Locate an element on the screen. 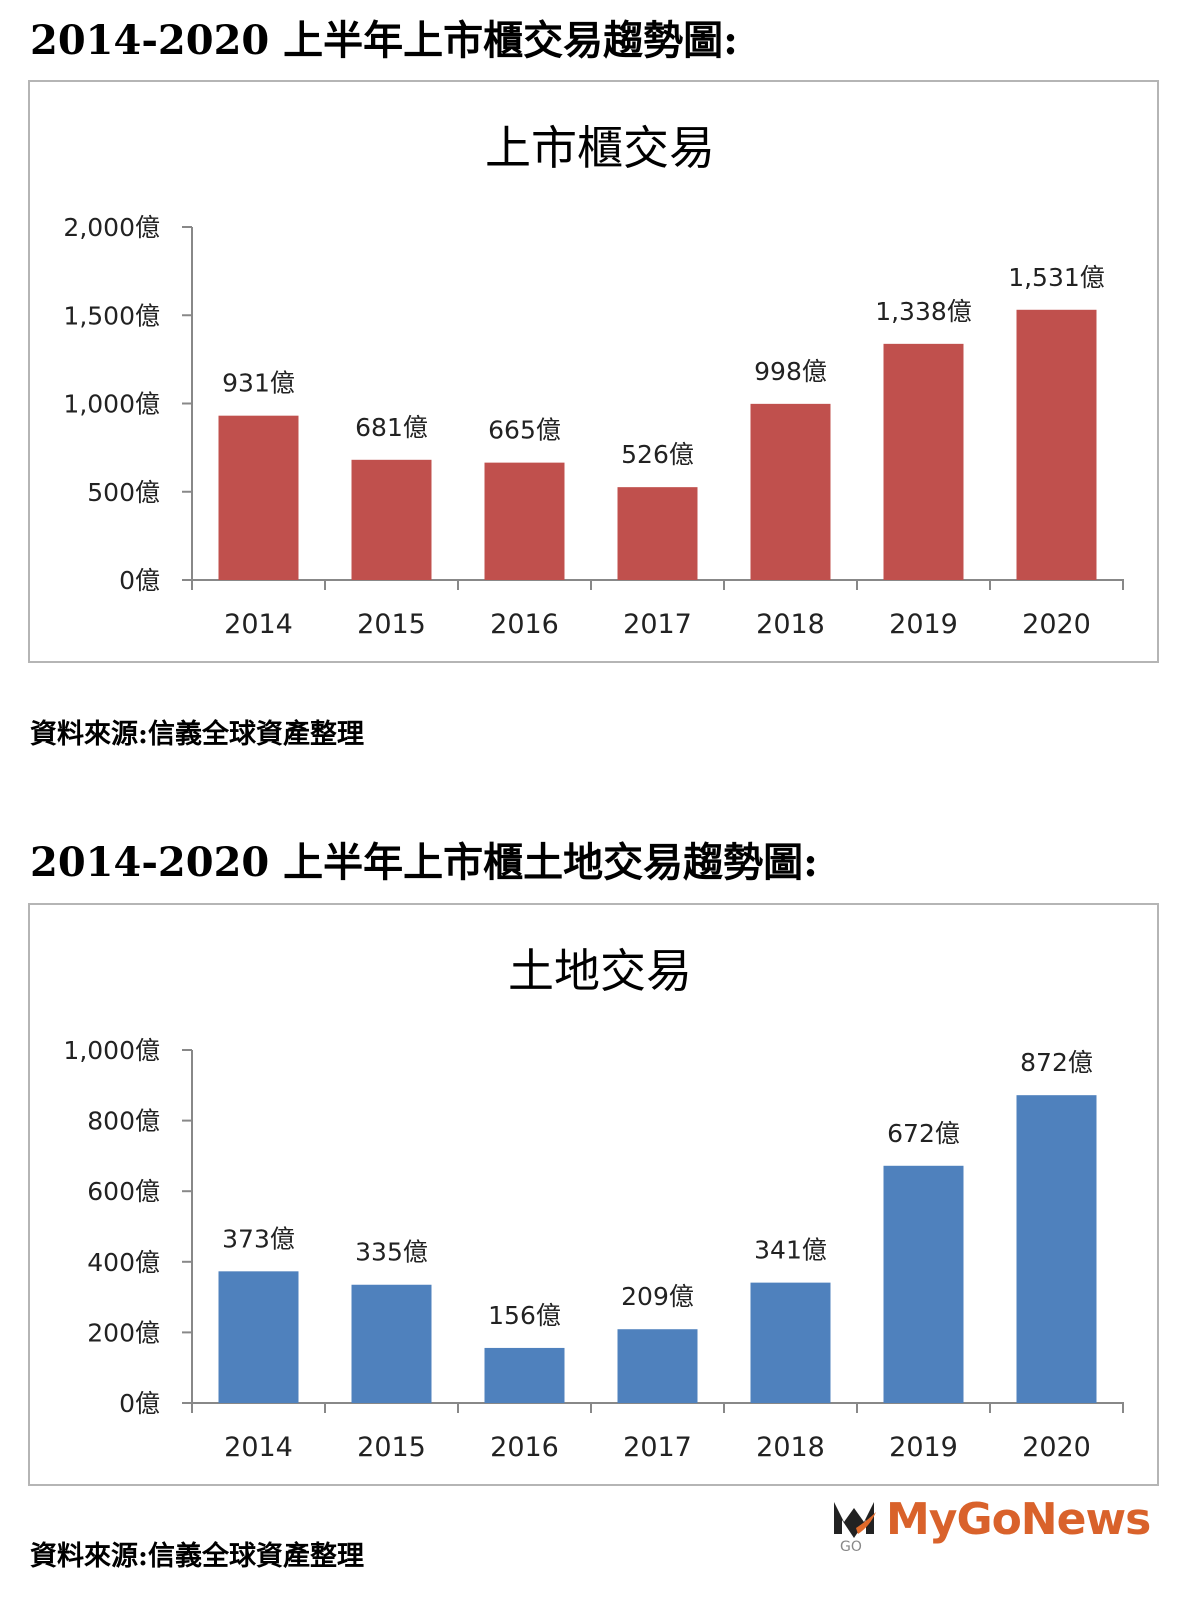 This screenshot has width=1200, height=1600. chart-title: 土地交易 is located at coordinates (600, 971).